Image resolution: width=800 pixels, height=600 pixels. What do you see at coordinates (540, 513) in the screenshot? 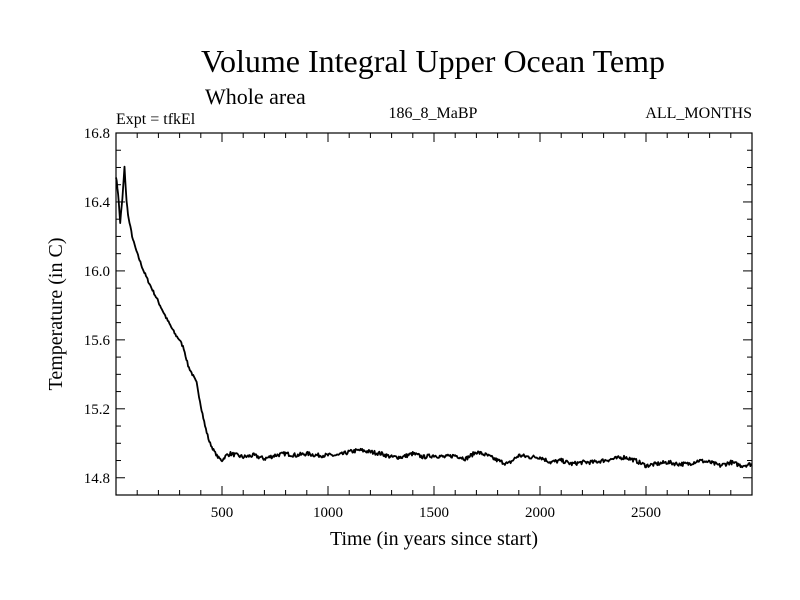
I see `x-tick-label: 2000` at bounding box center [540, 513].